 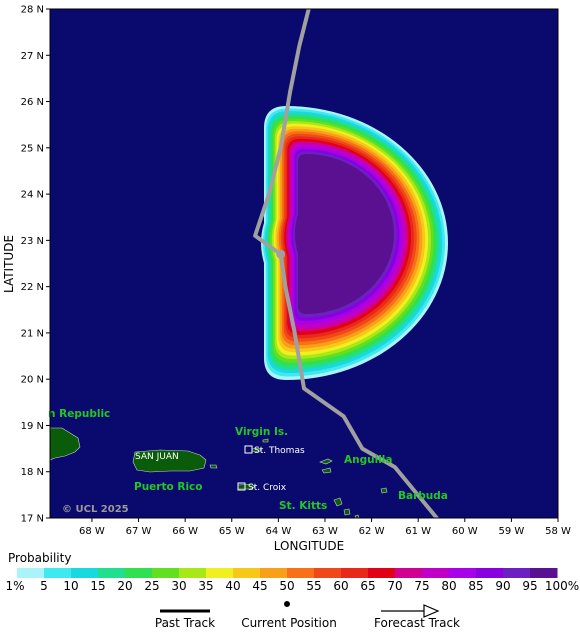 I want to click on label-st-thomas: St. Thomas, so click(x=279, y=451).